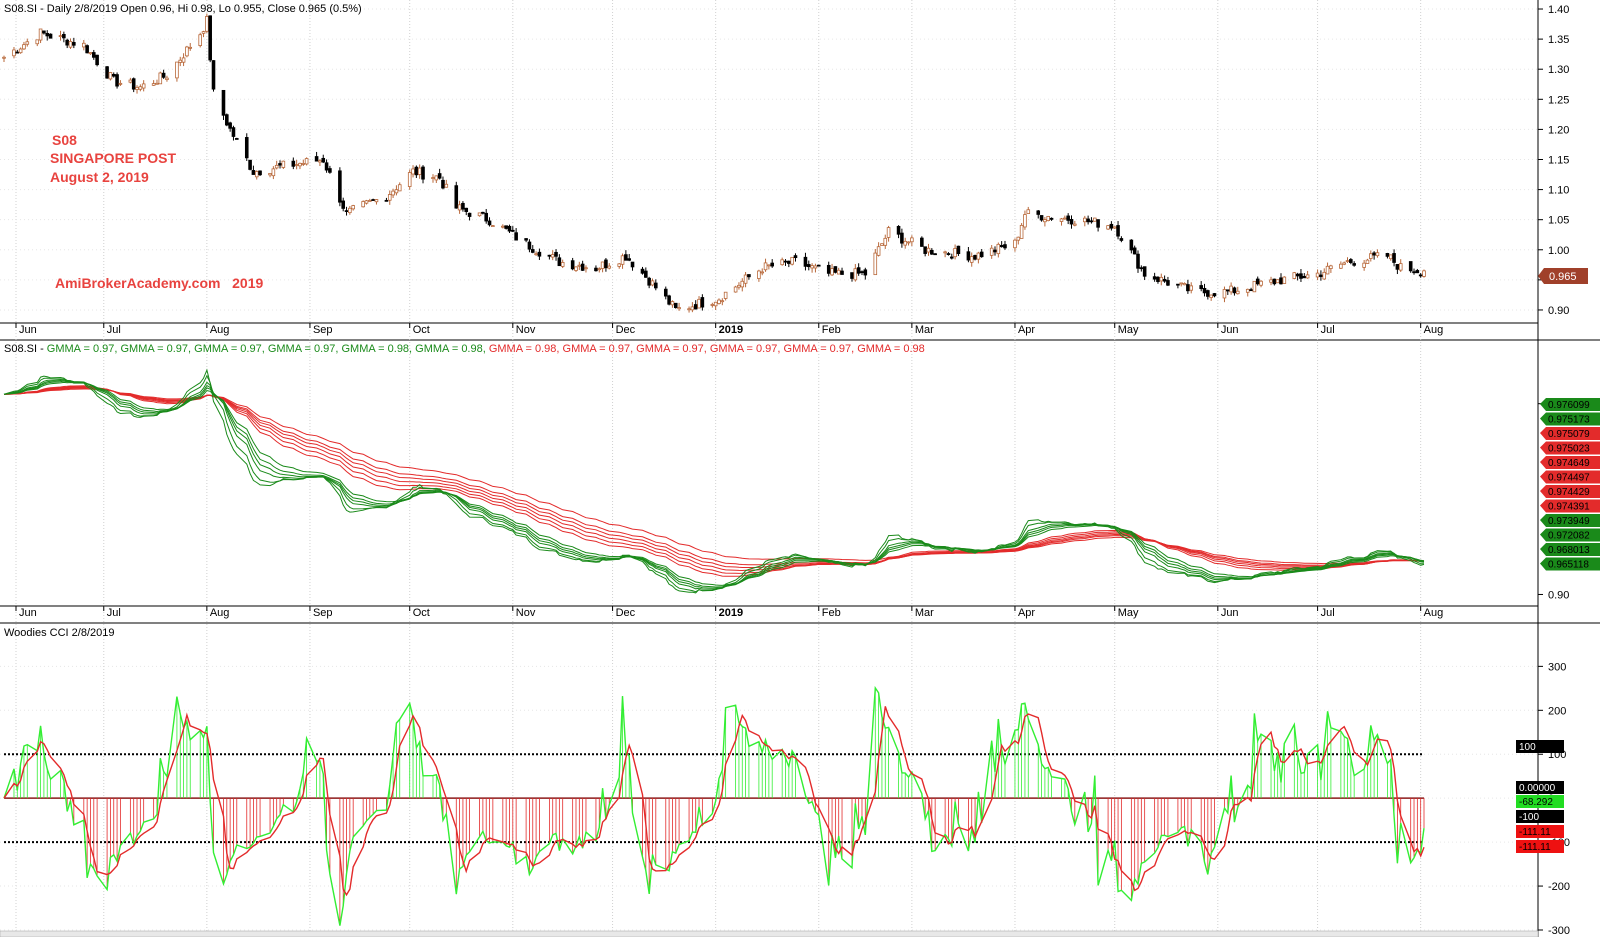 The width and height of the screenshot is (1600, 942). I want to click on gmma-value-tag-label: 0.972082, so click(1569, 536).